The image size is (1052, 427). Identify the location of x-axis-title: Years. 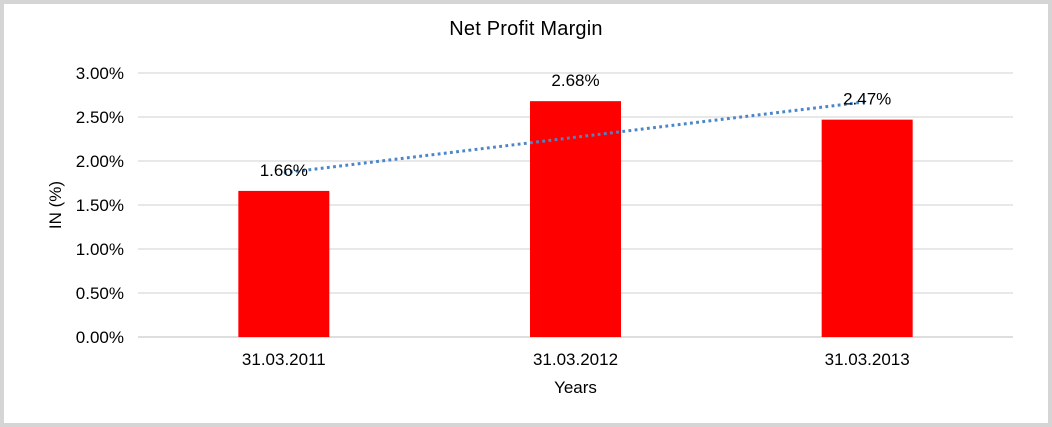
(575, 387).